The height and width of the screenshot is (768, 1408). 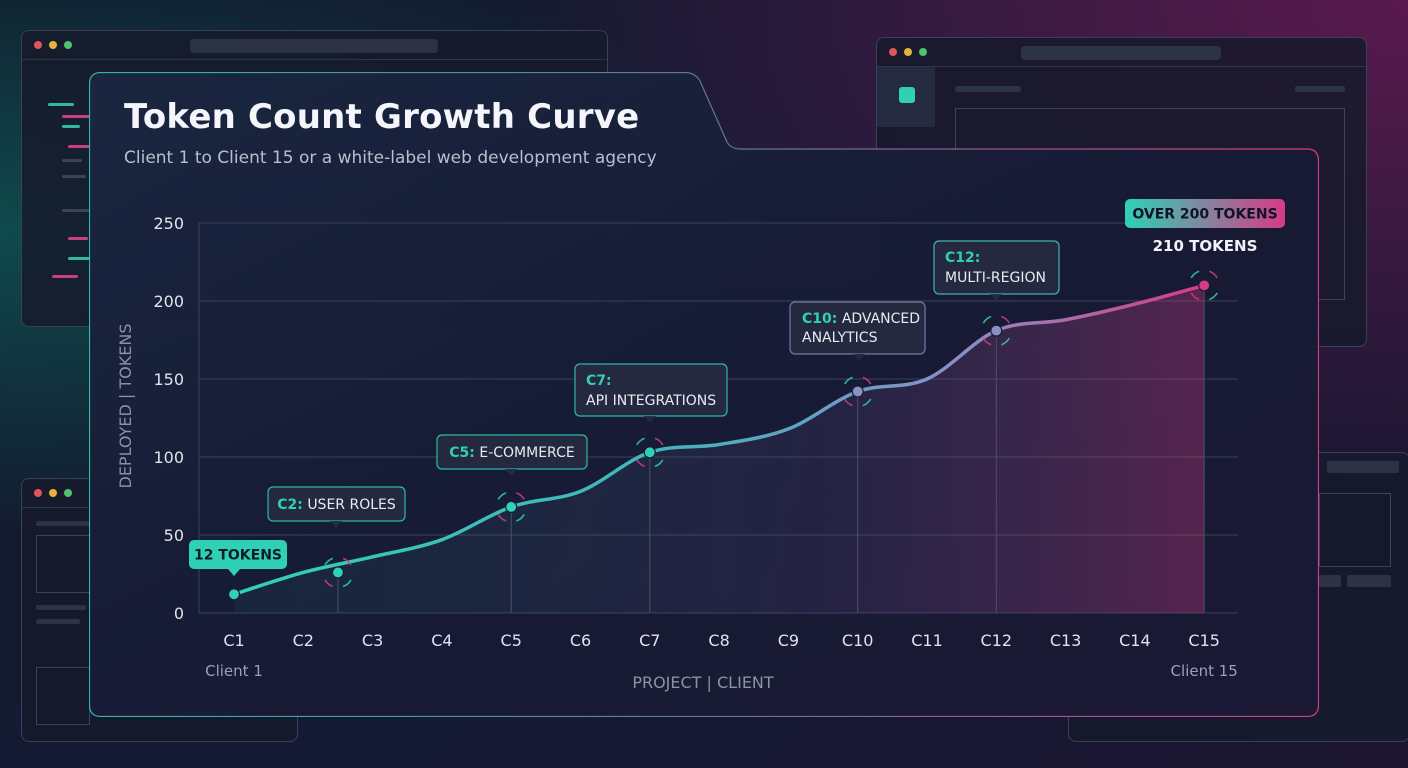 I want to click on x-tick-label: C14, so click(x=1135, y=640).